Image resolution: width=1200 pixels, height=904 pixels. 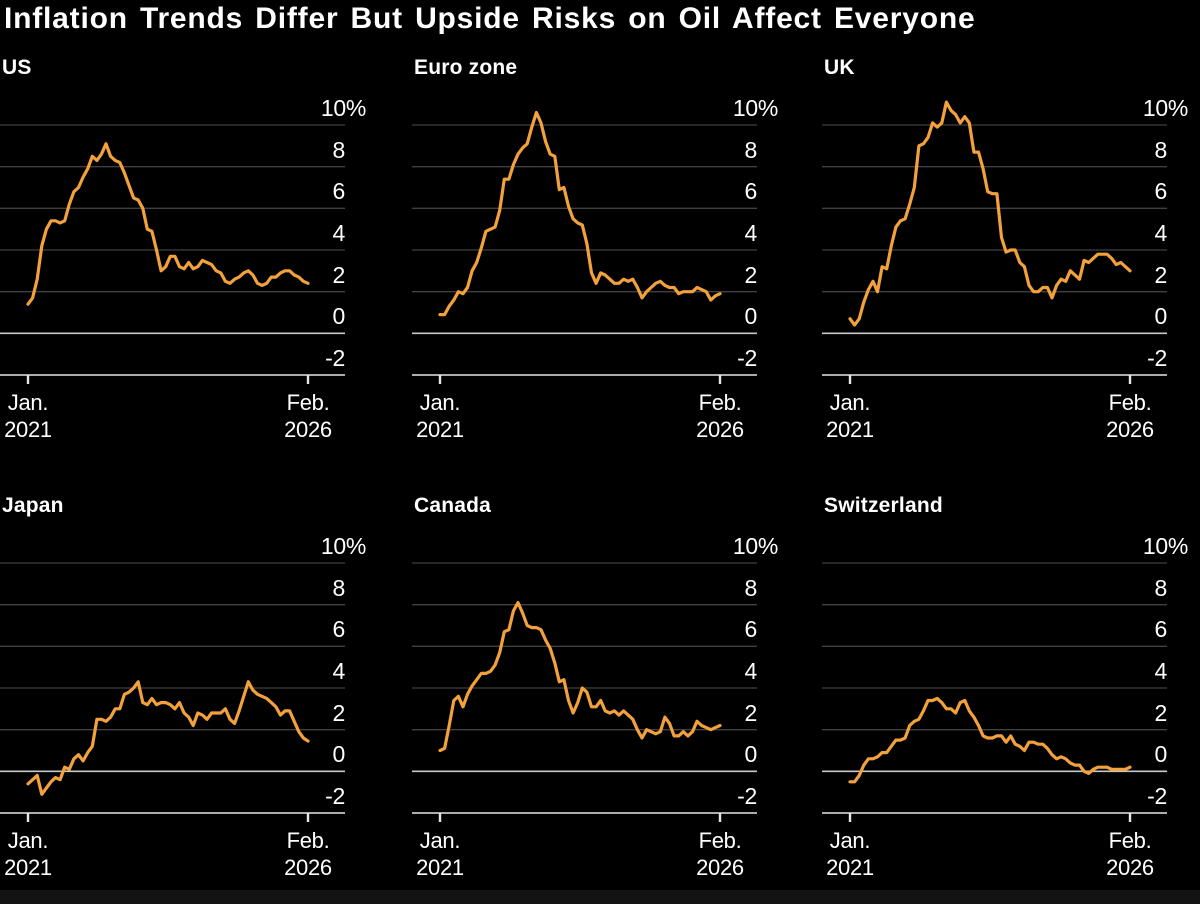 I want to click on chart-panel-euro-zone: Euro zone 10% 8 6 4 2 0 -2 Jan. 2021 Feb. 2026, so click(x=596, y=253).